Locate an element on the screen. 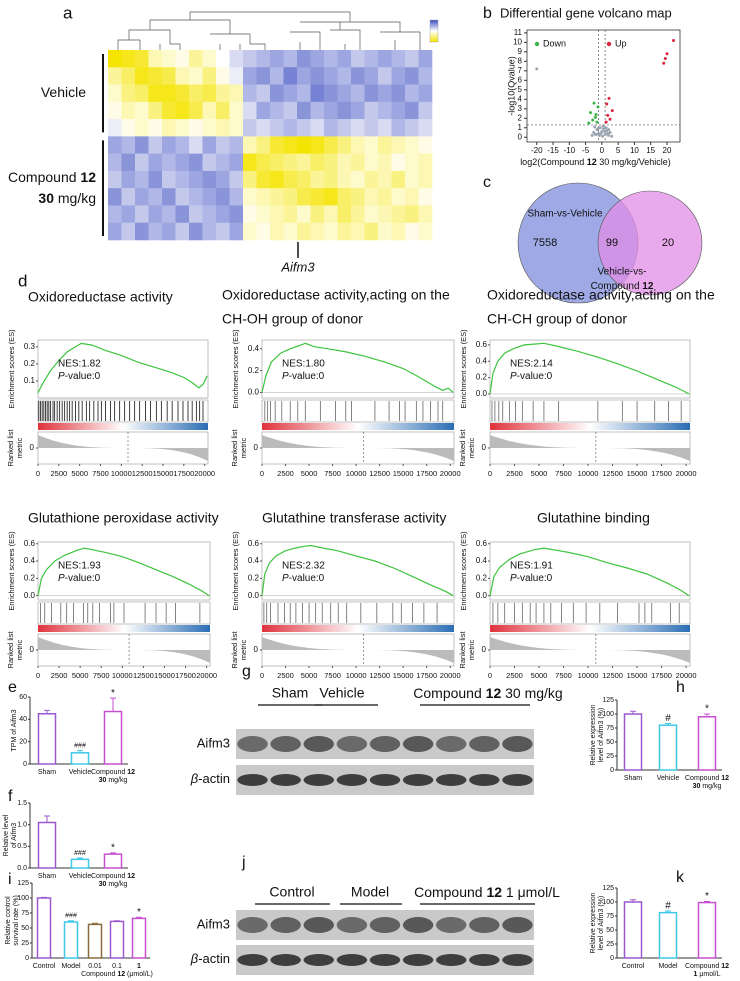  y-tick-label: 0.5 is located at coordinates (22, 846).